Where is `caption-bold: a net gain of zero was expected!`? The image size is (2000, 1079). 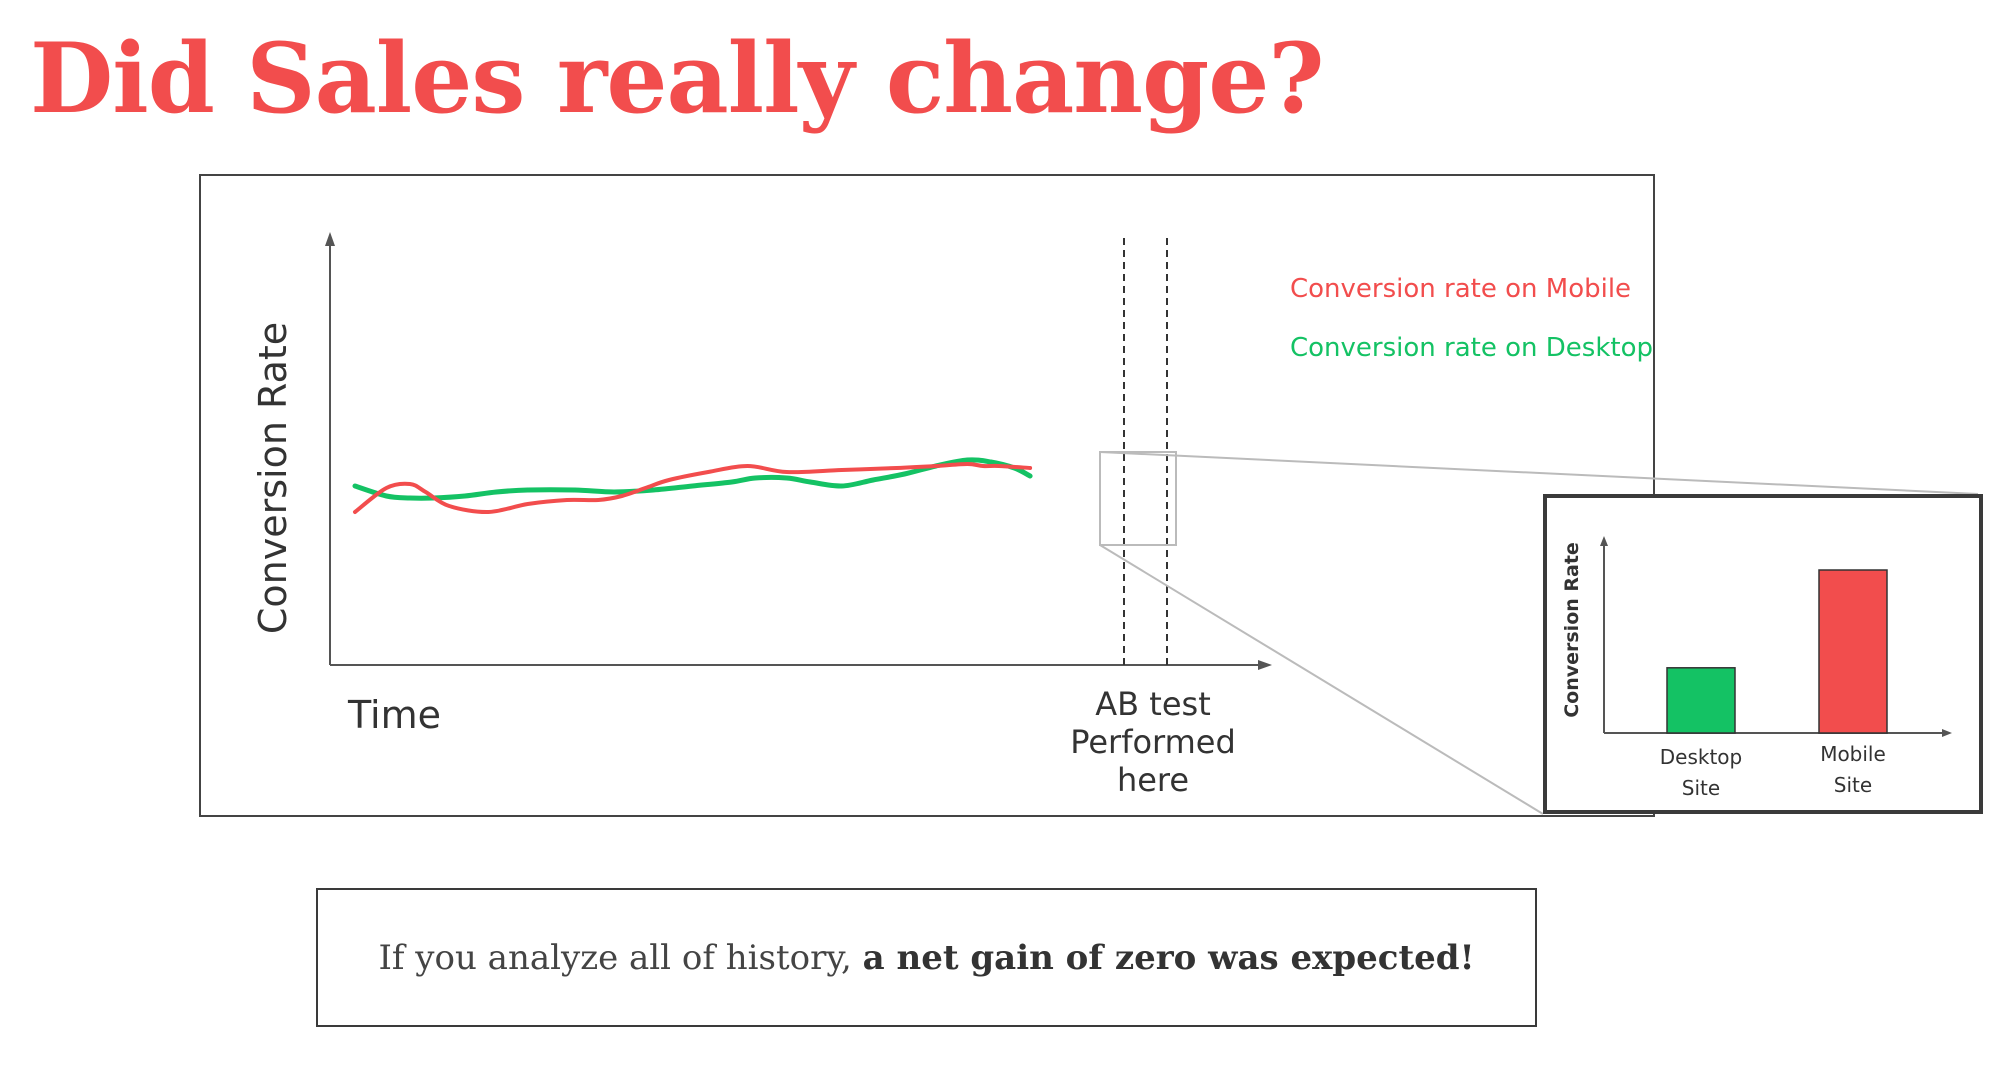
caption-bold: a net gain of zero was expected! is located at coordinates (1168, 957).